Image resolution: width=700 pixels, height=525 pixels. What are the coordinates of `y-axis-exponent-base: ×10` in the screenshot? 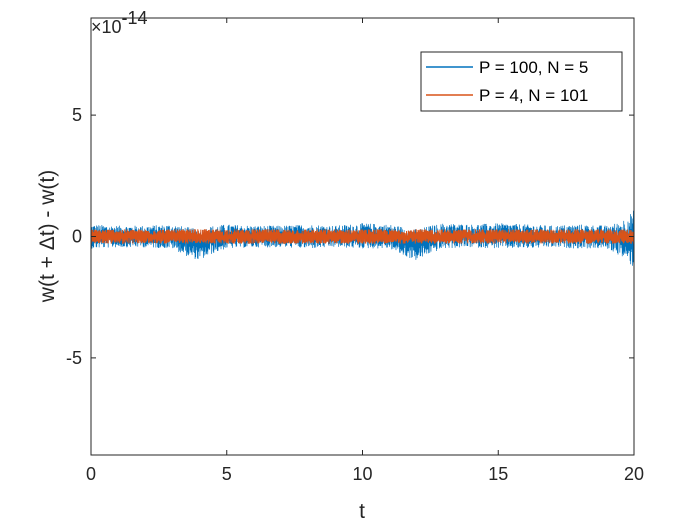 It's located at (106, 27).